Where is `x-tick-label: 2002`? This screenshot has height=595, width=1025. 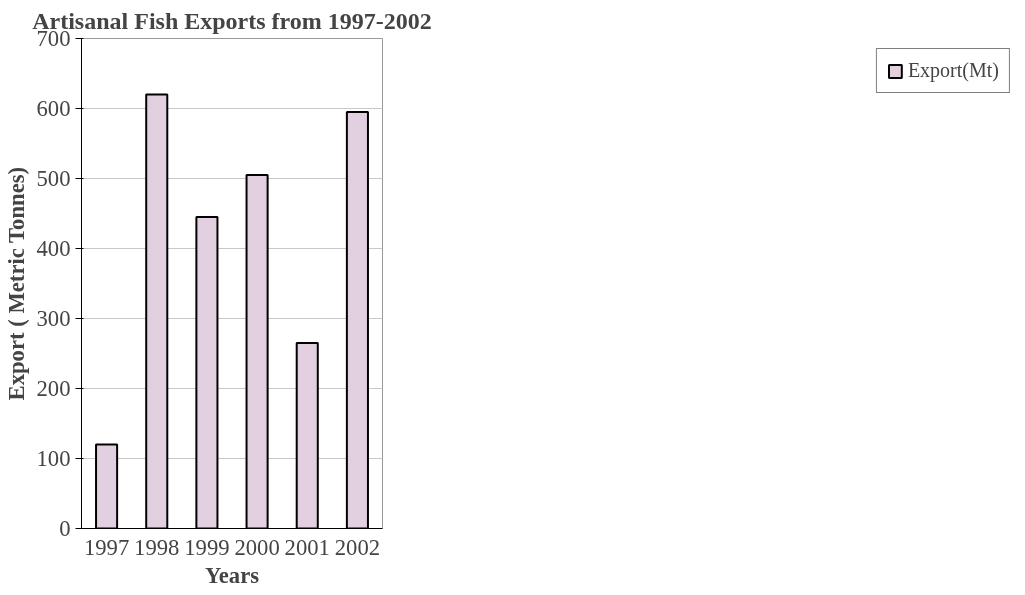
x-tick-label: 2002 is located at coordinates (357, 547).